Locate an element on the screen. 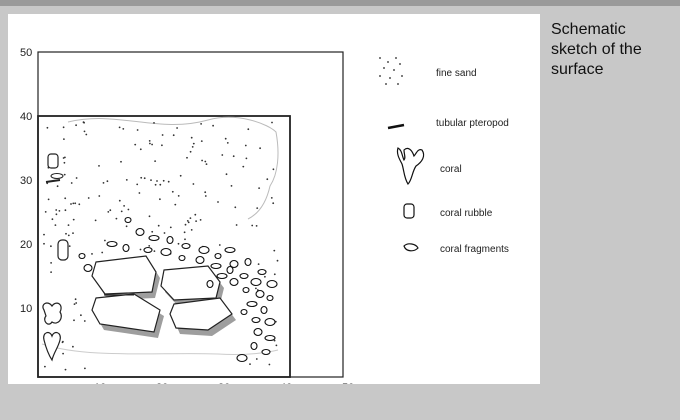 The width and height of the screenshot is (680, 420). y-tick-50: 50 is located at coordinates (26, 53).